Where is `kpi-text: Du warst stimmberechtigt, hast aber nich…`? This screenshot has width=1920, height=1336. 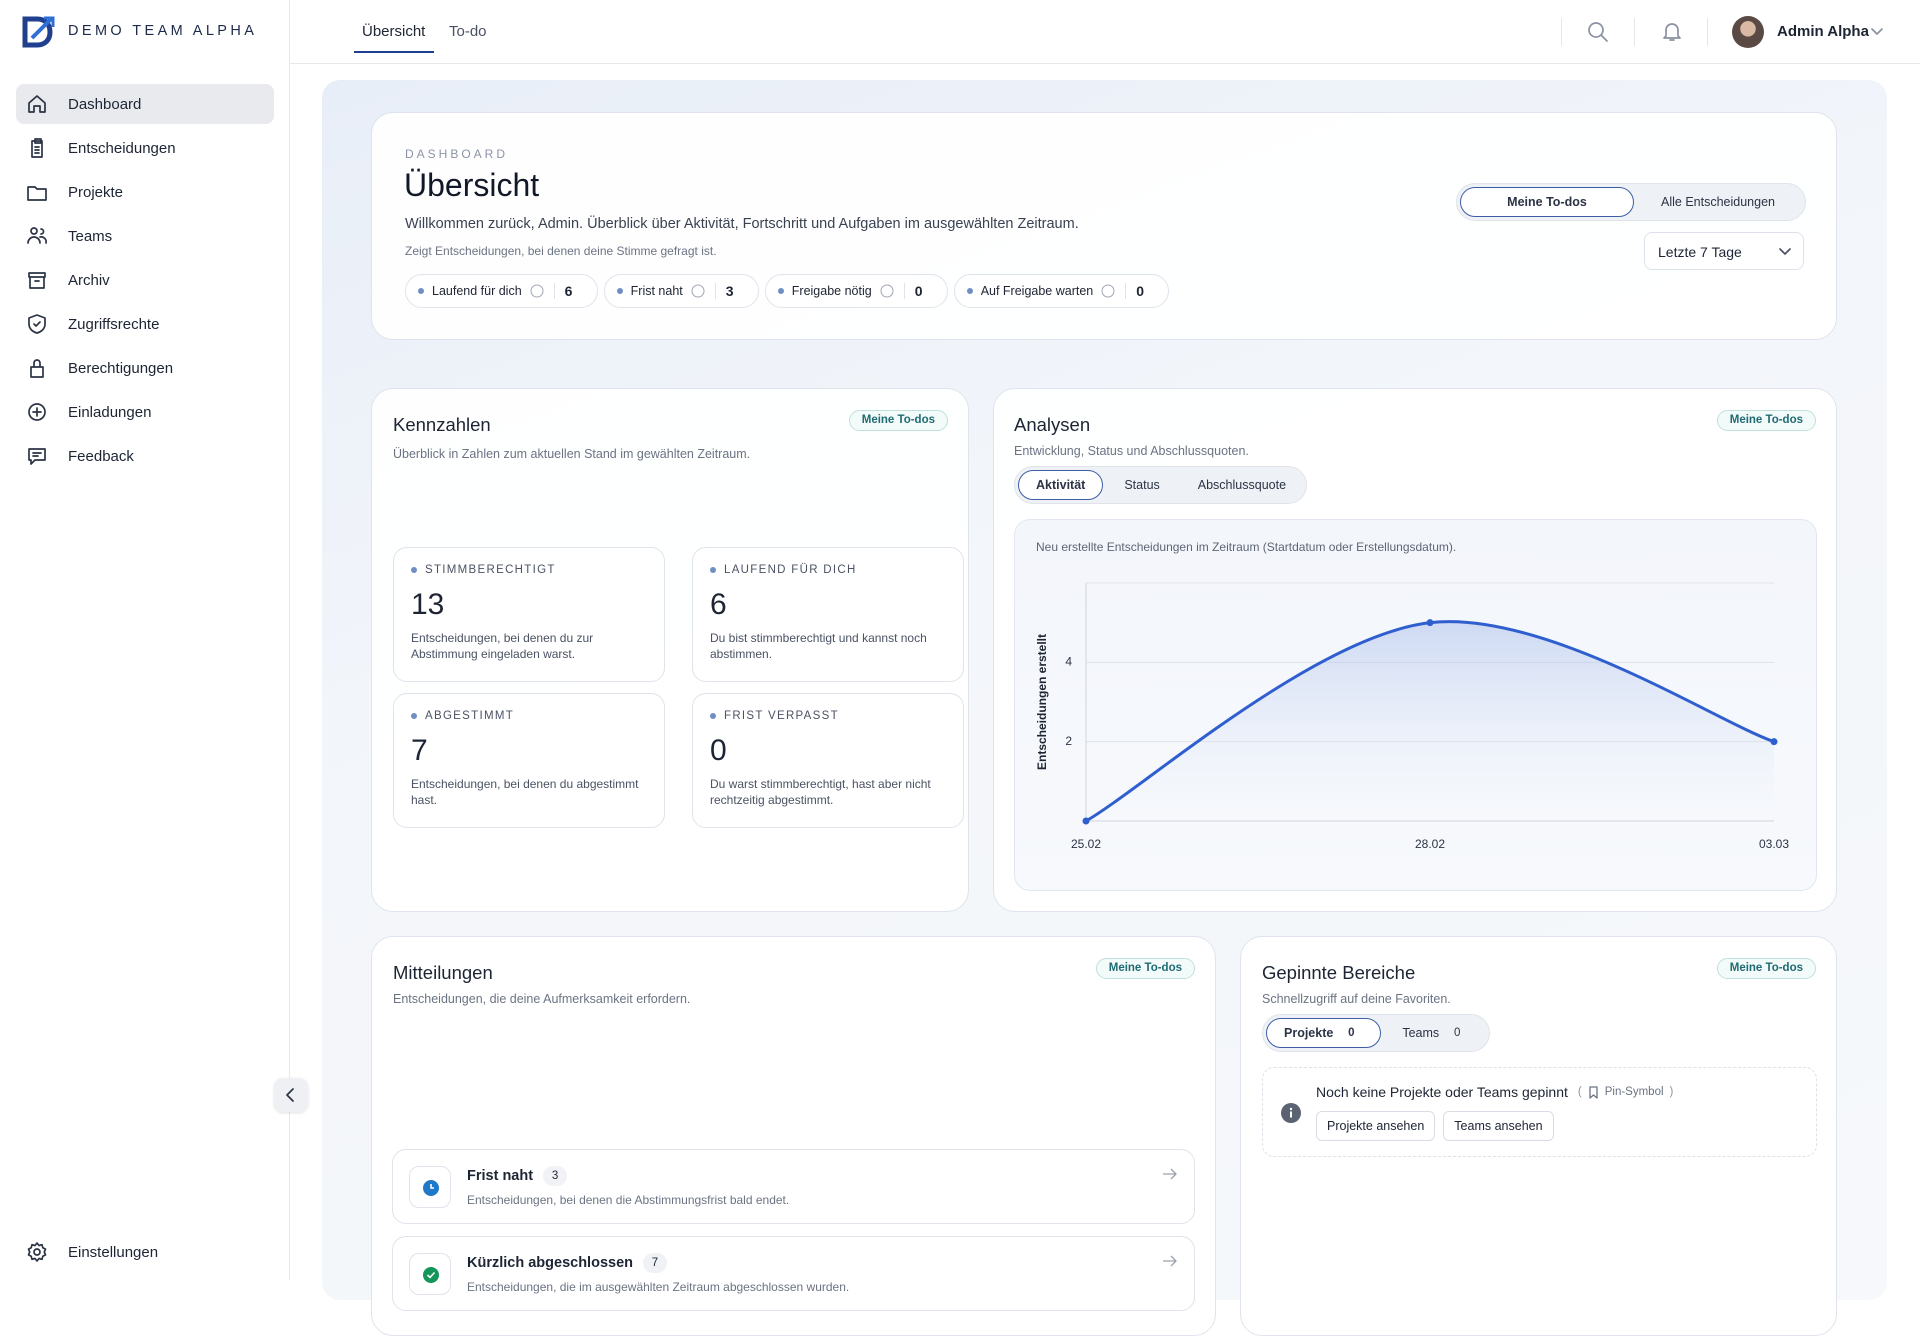 kpi-text: Du warst stimmberechtigt, hast aber nich… is located at coordinates (820, 792).